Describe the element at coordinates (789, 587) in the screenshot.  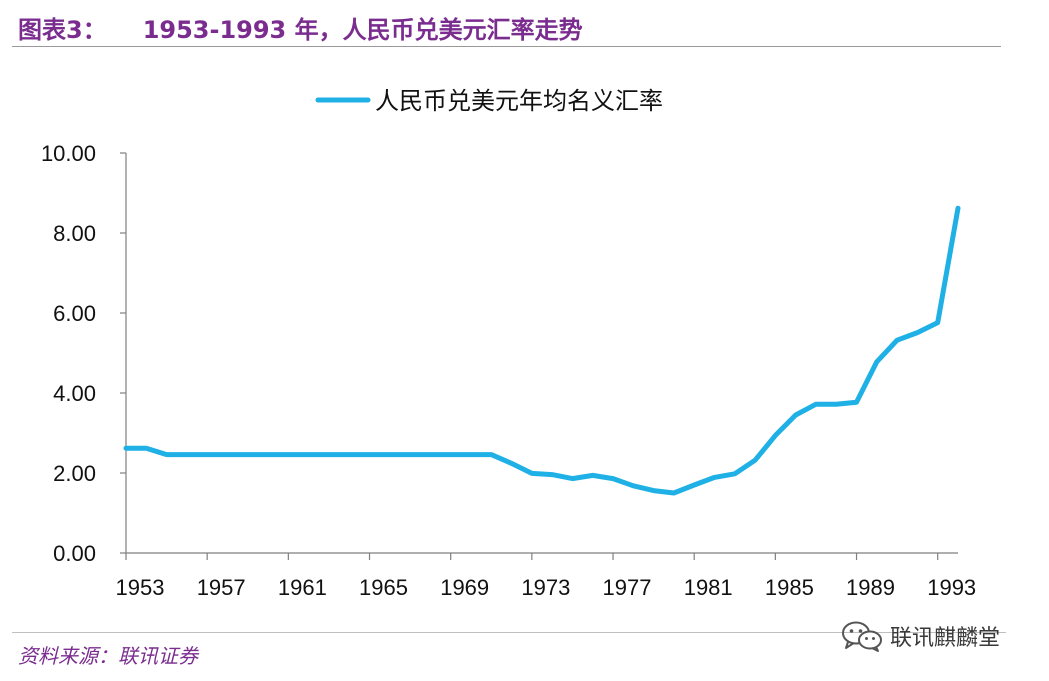
I see `x-tick-label: 1985` at that location.